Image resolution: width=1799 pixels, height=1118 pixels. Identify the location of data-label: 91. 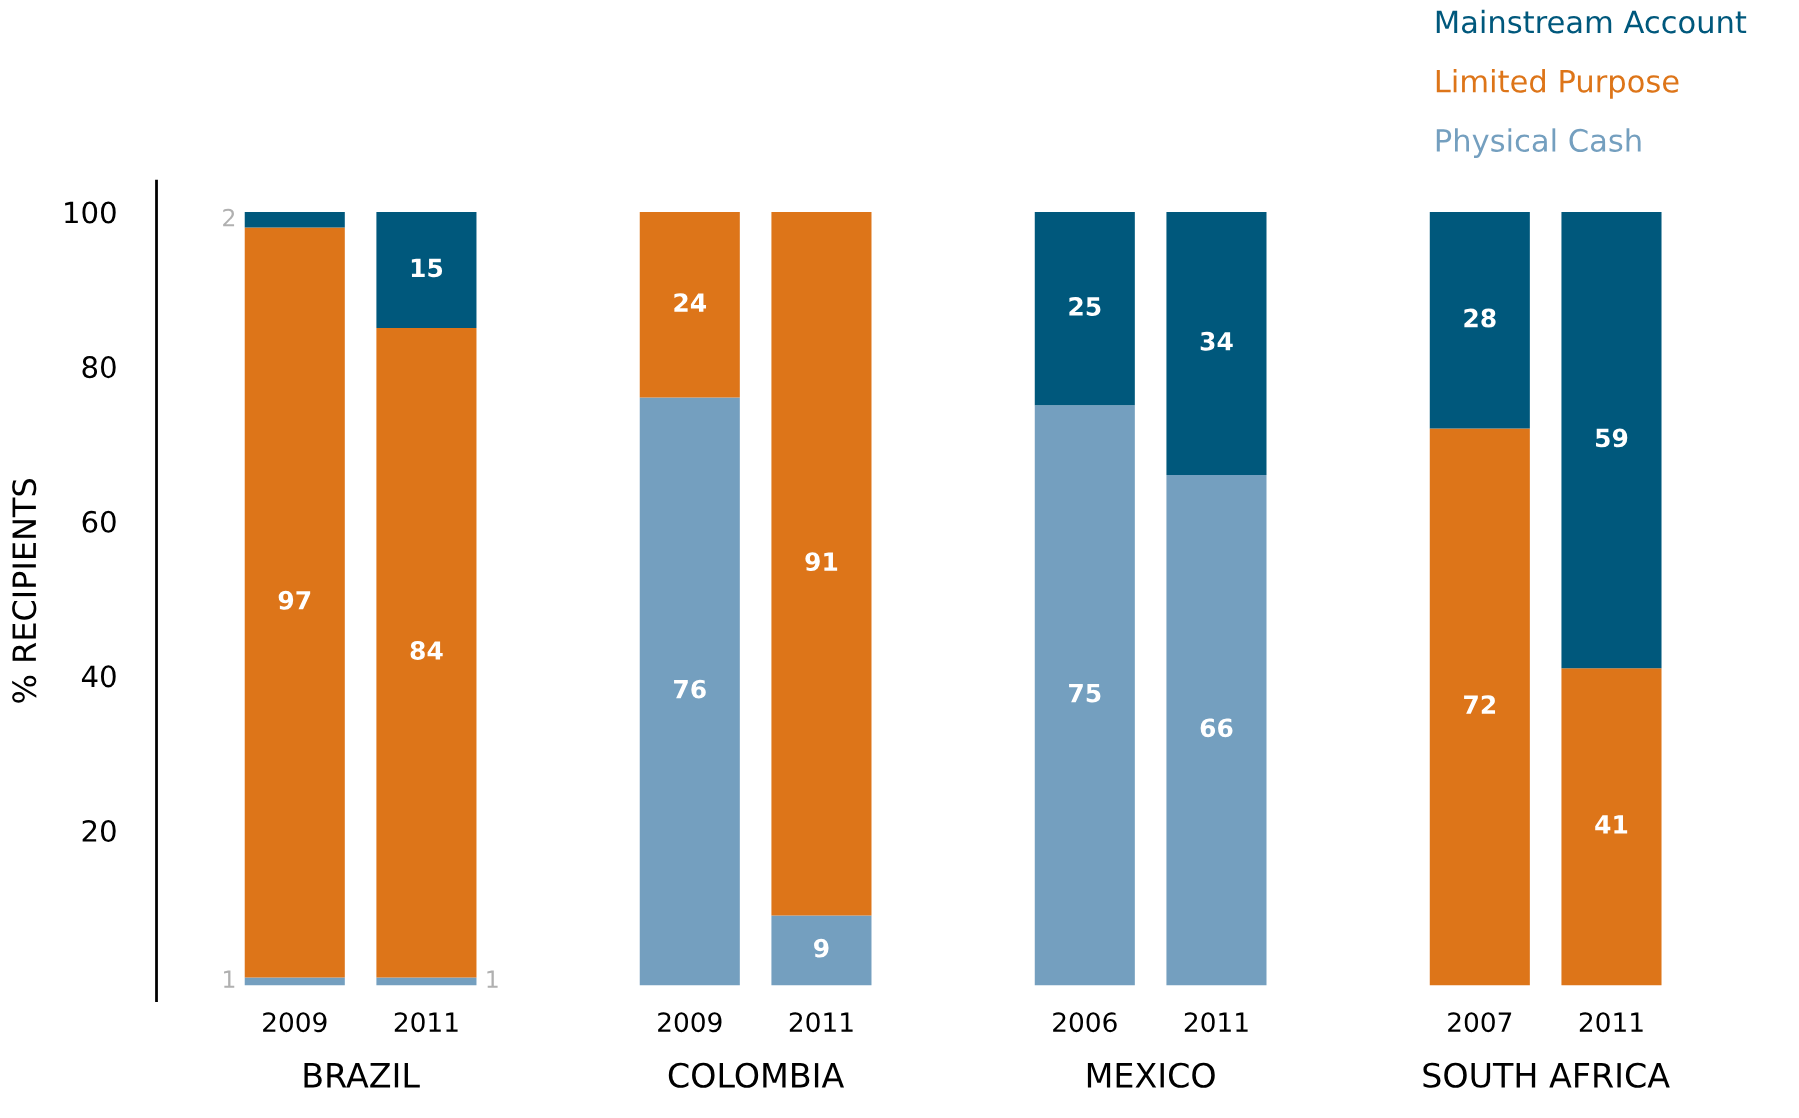
(821, 562).